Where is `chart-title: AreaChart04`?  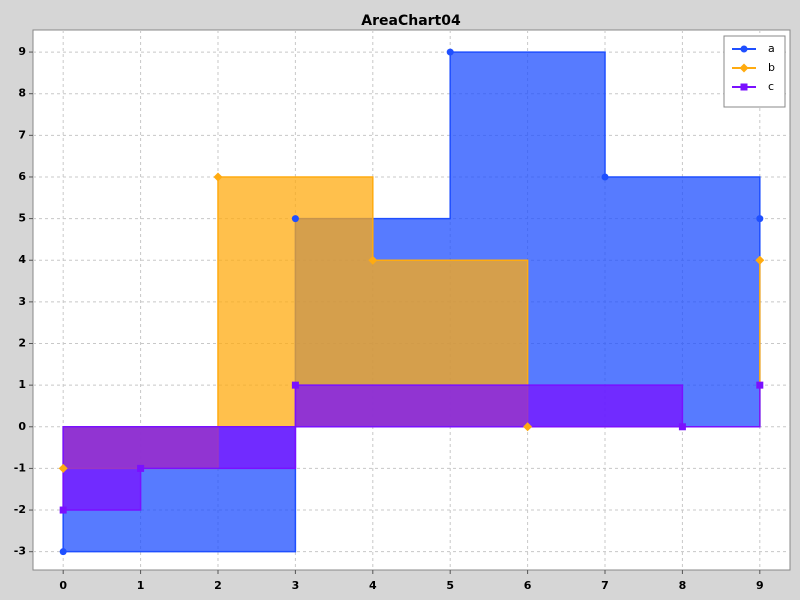 chart-title: AreaChart04 is located at coordinates (411, 21).